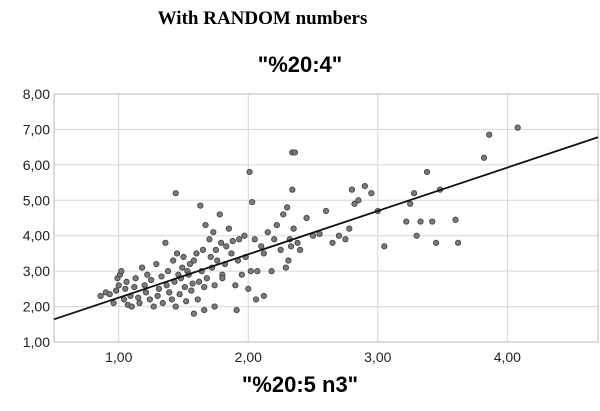  Describe the element at coordinates (36, 307) in the screenshot. I see `y-tick-label: 2,00` at that location.